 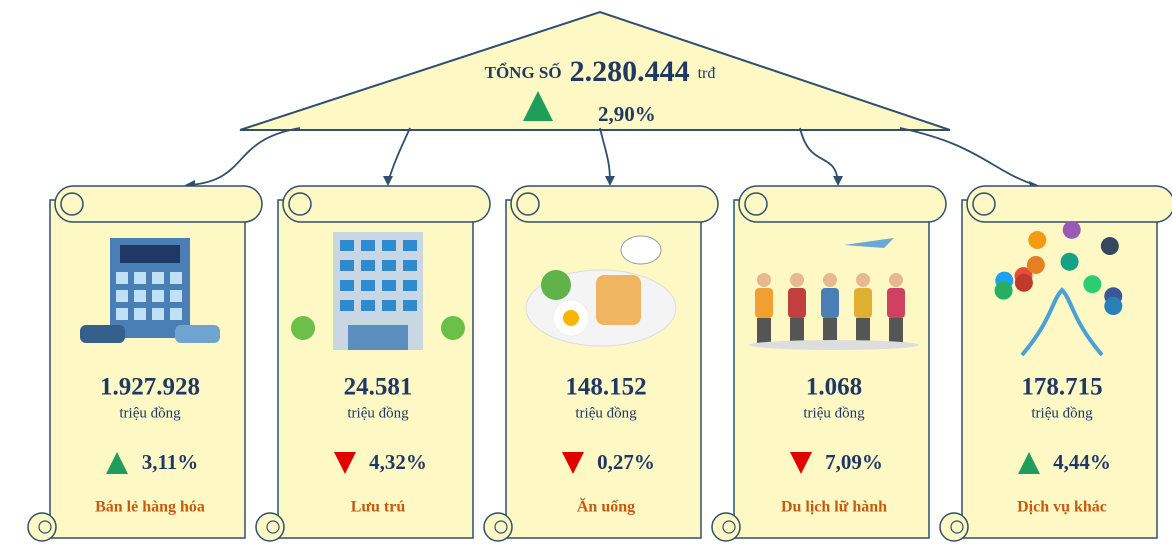 I want to click on icon-cup, so click(x=641, y=250).